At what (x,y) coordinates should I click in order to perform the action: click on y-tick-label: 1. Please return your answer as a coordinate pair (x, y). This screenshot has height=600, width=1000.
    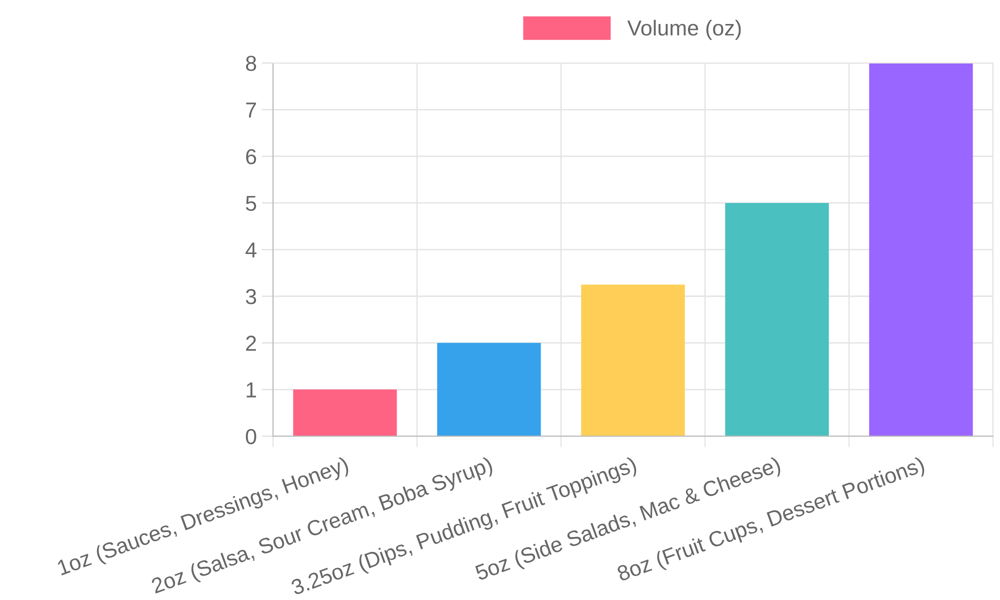
    Looking at the image, I should click on (251, 390).